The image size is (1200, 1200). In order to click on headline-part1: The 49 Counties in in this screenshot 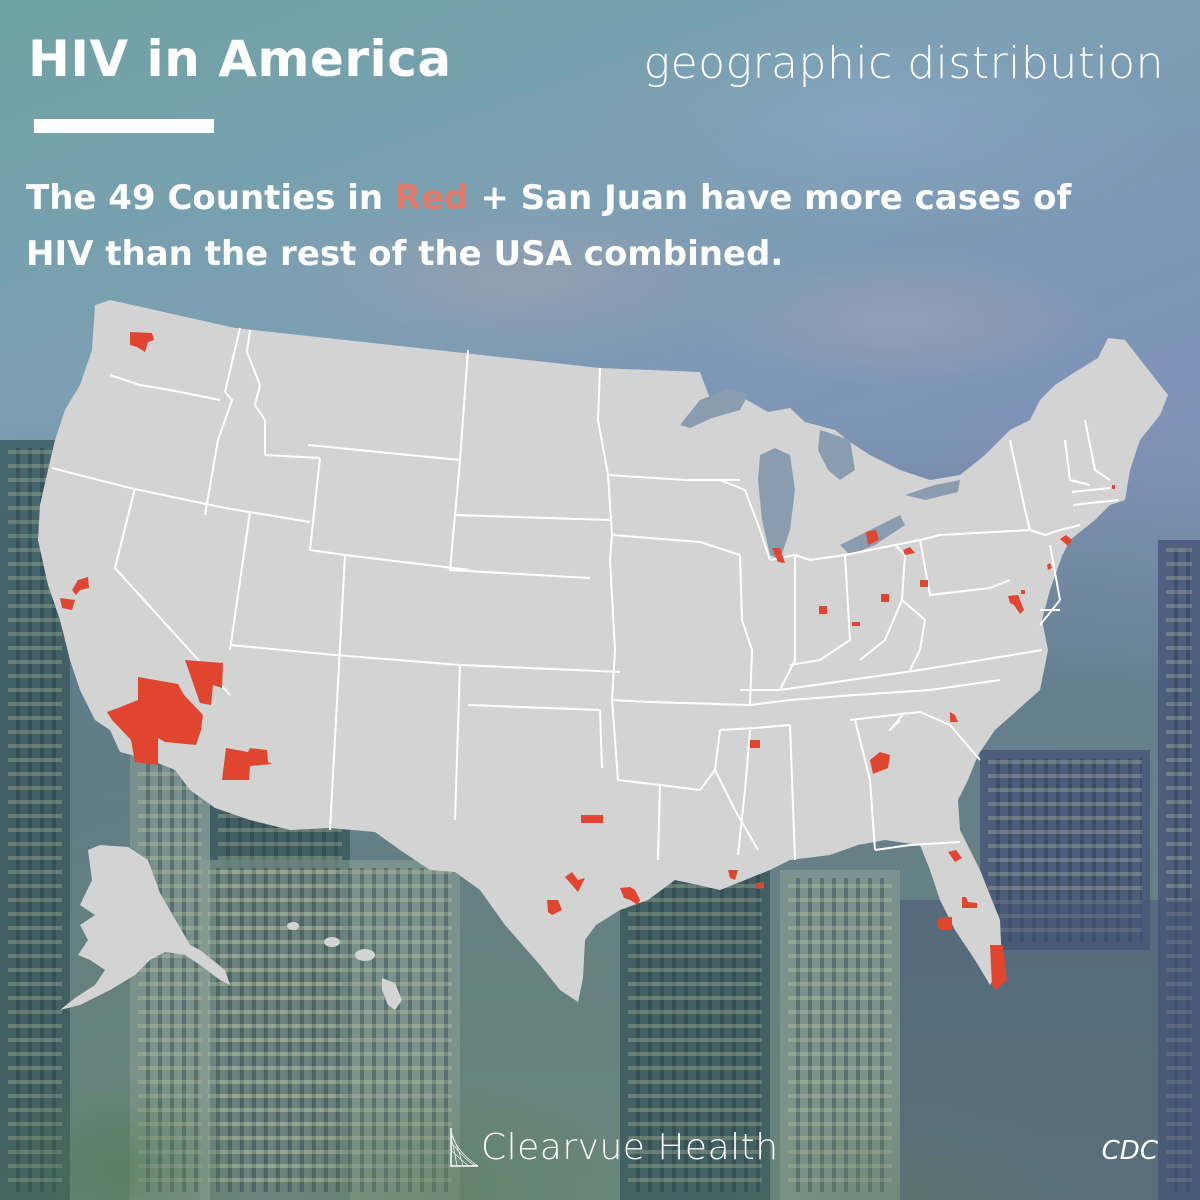, I will do `click(210, 198)`.